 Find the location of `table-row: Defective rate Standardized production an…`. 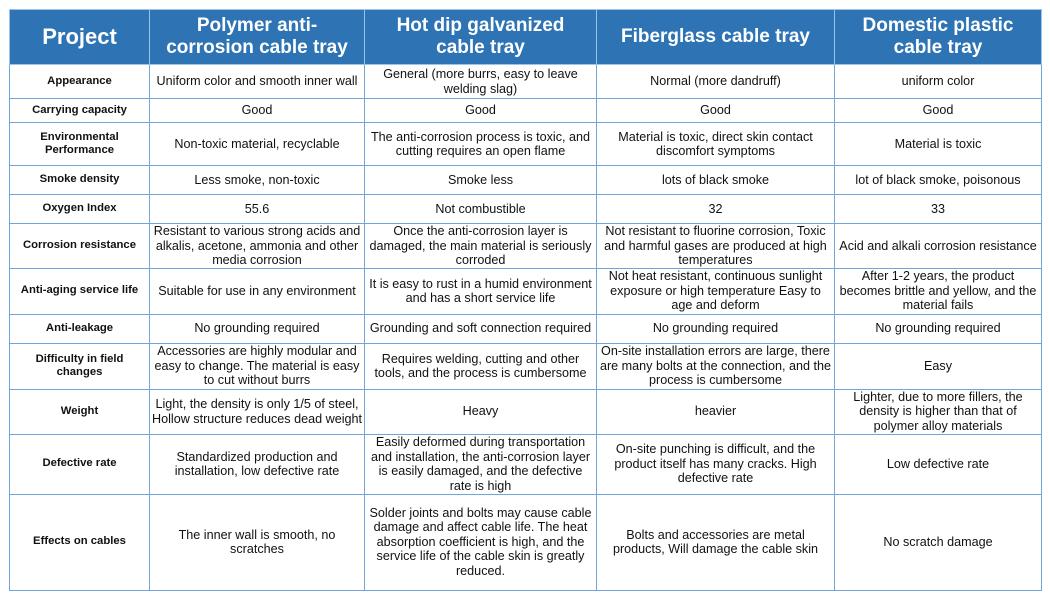

table-row: Defective rate Standardized production an… is located at coordinates (525, 464).